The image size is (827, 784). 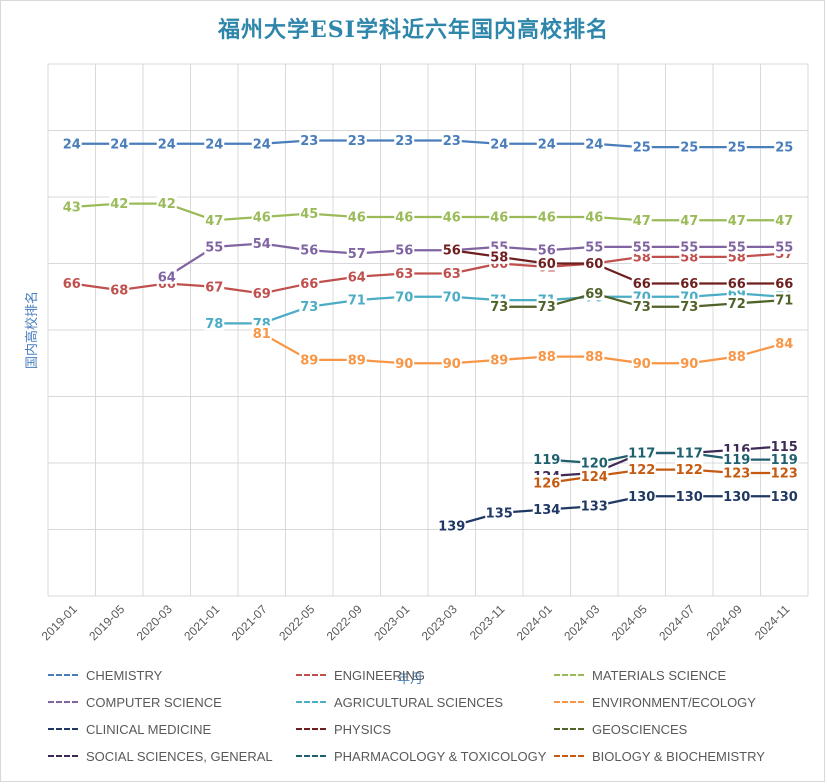 I want to click on legend-item: CLINICAL MEDICINE, so click(x=172, y=729).